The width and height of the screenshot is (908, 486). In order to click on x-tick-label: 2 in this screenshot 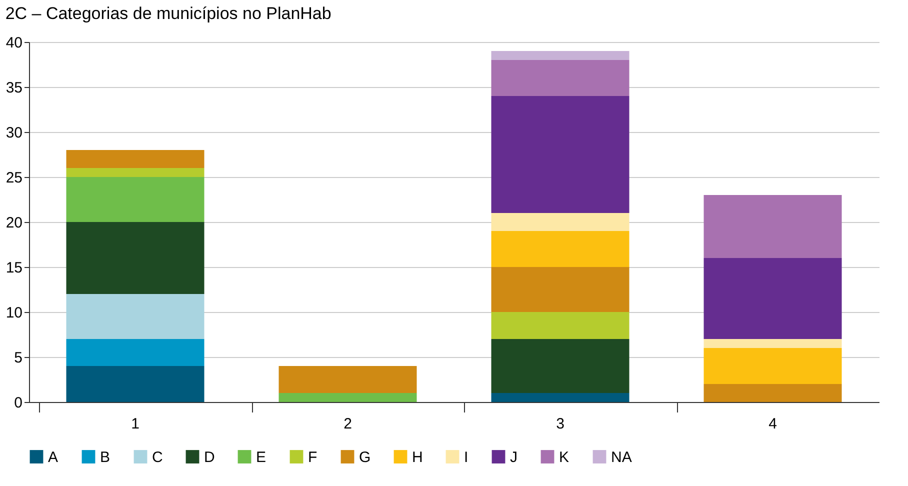, I will do `click(348, 424)`.